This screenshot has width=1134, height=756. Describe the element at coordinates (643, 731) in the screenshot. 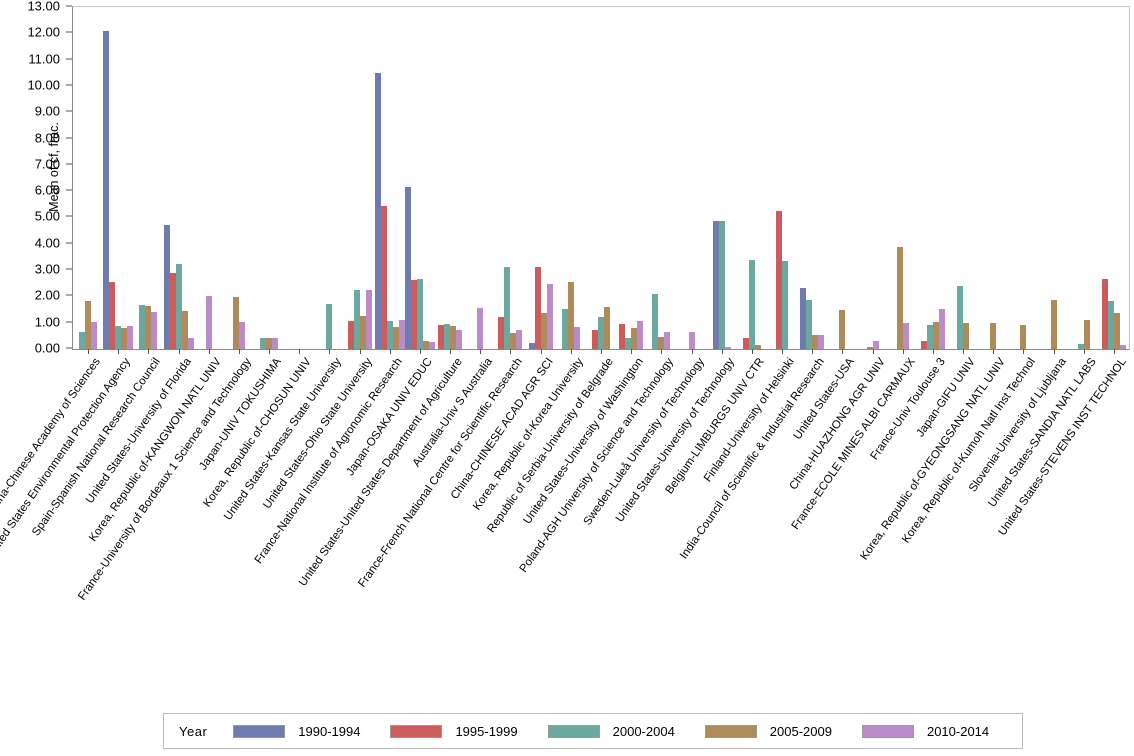

I see `legend-label: 2000-2004` at that location.